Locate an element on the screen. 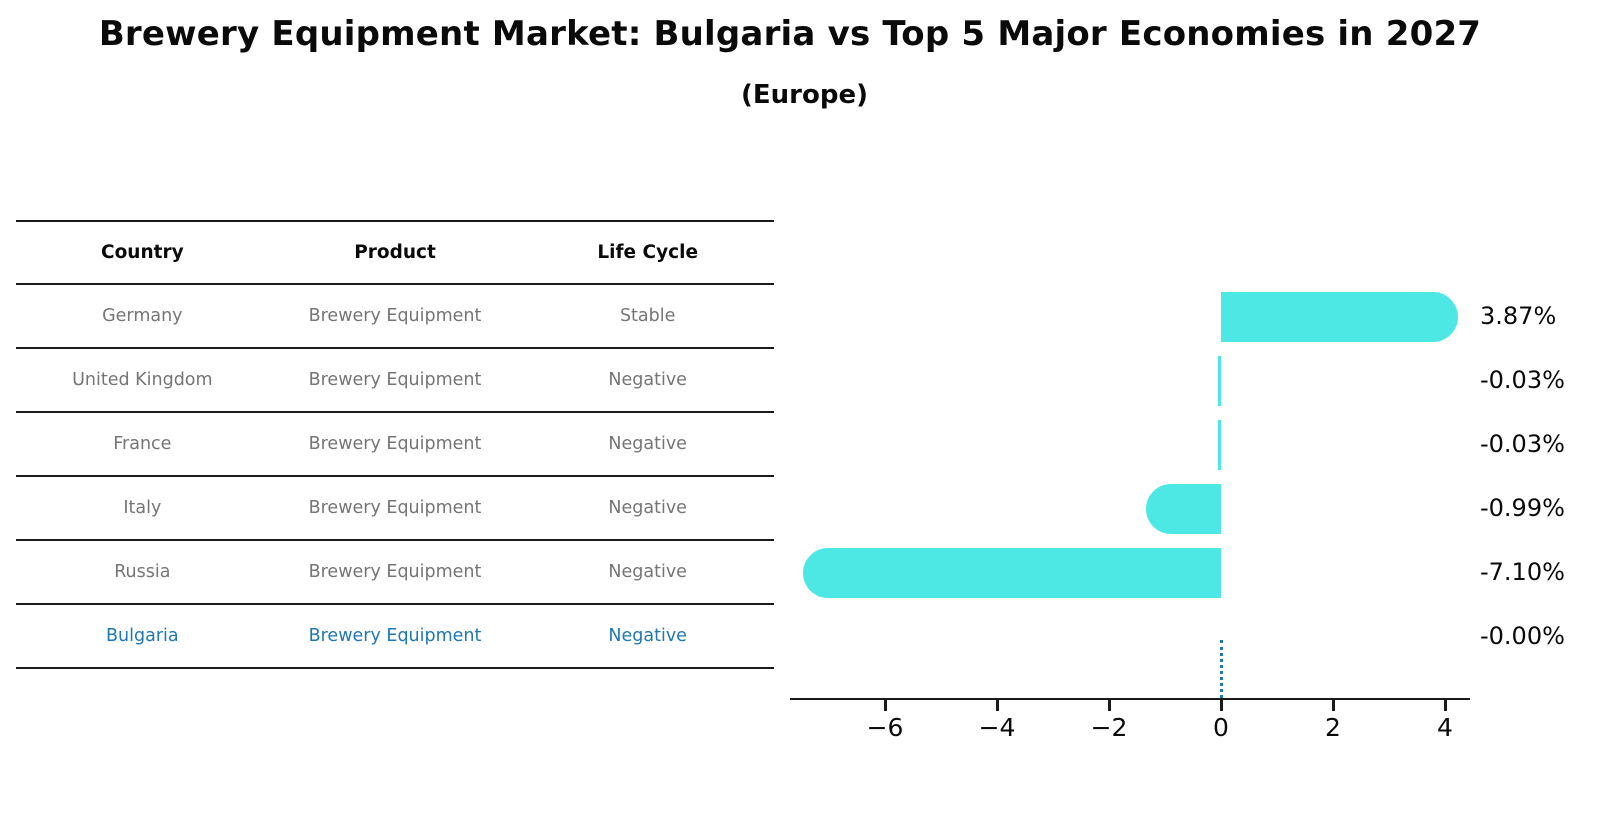 This screenshot has height=823, width=1609. bar-italy is located at coordinates (1183, 509).